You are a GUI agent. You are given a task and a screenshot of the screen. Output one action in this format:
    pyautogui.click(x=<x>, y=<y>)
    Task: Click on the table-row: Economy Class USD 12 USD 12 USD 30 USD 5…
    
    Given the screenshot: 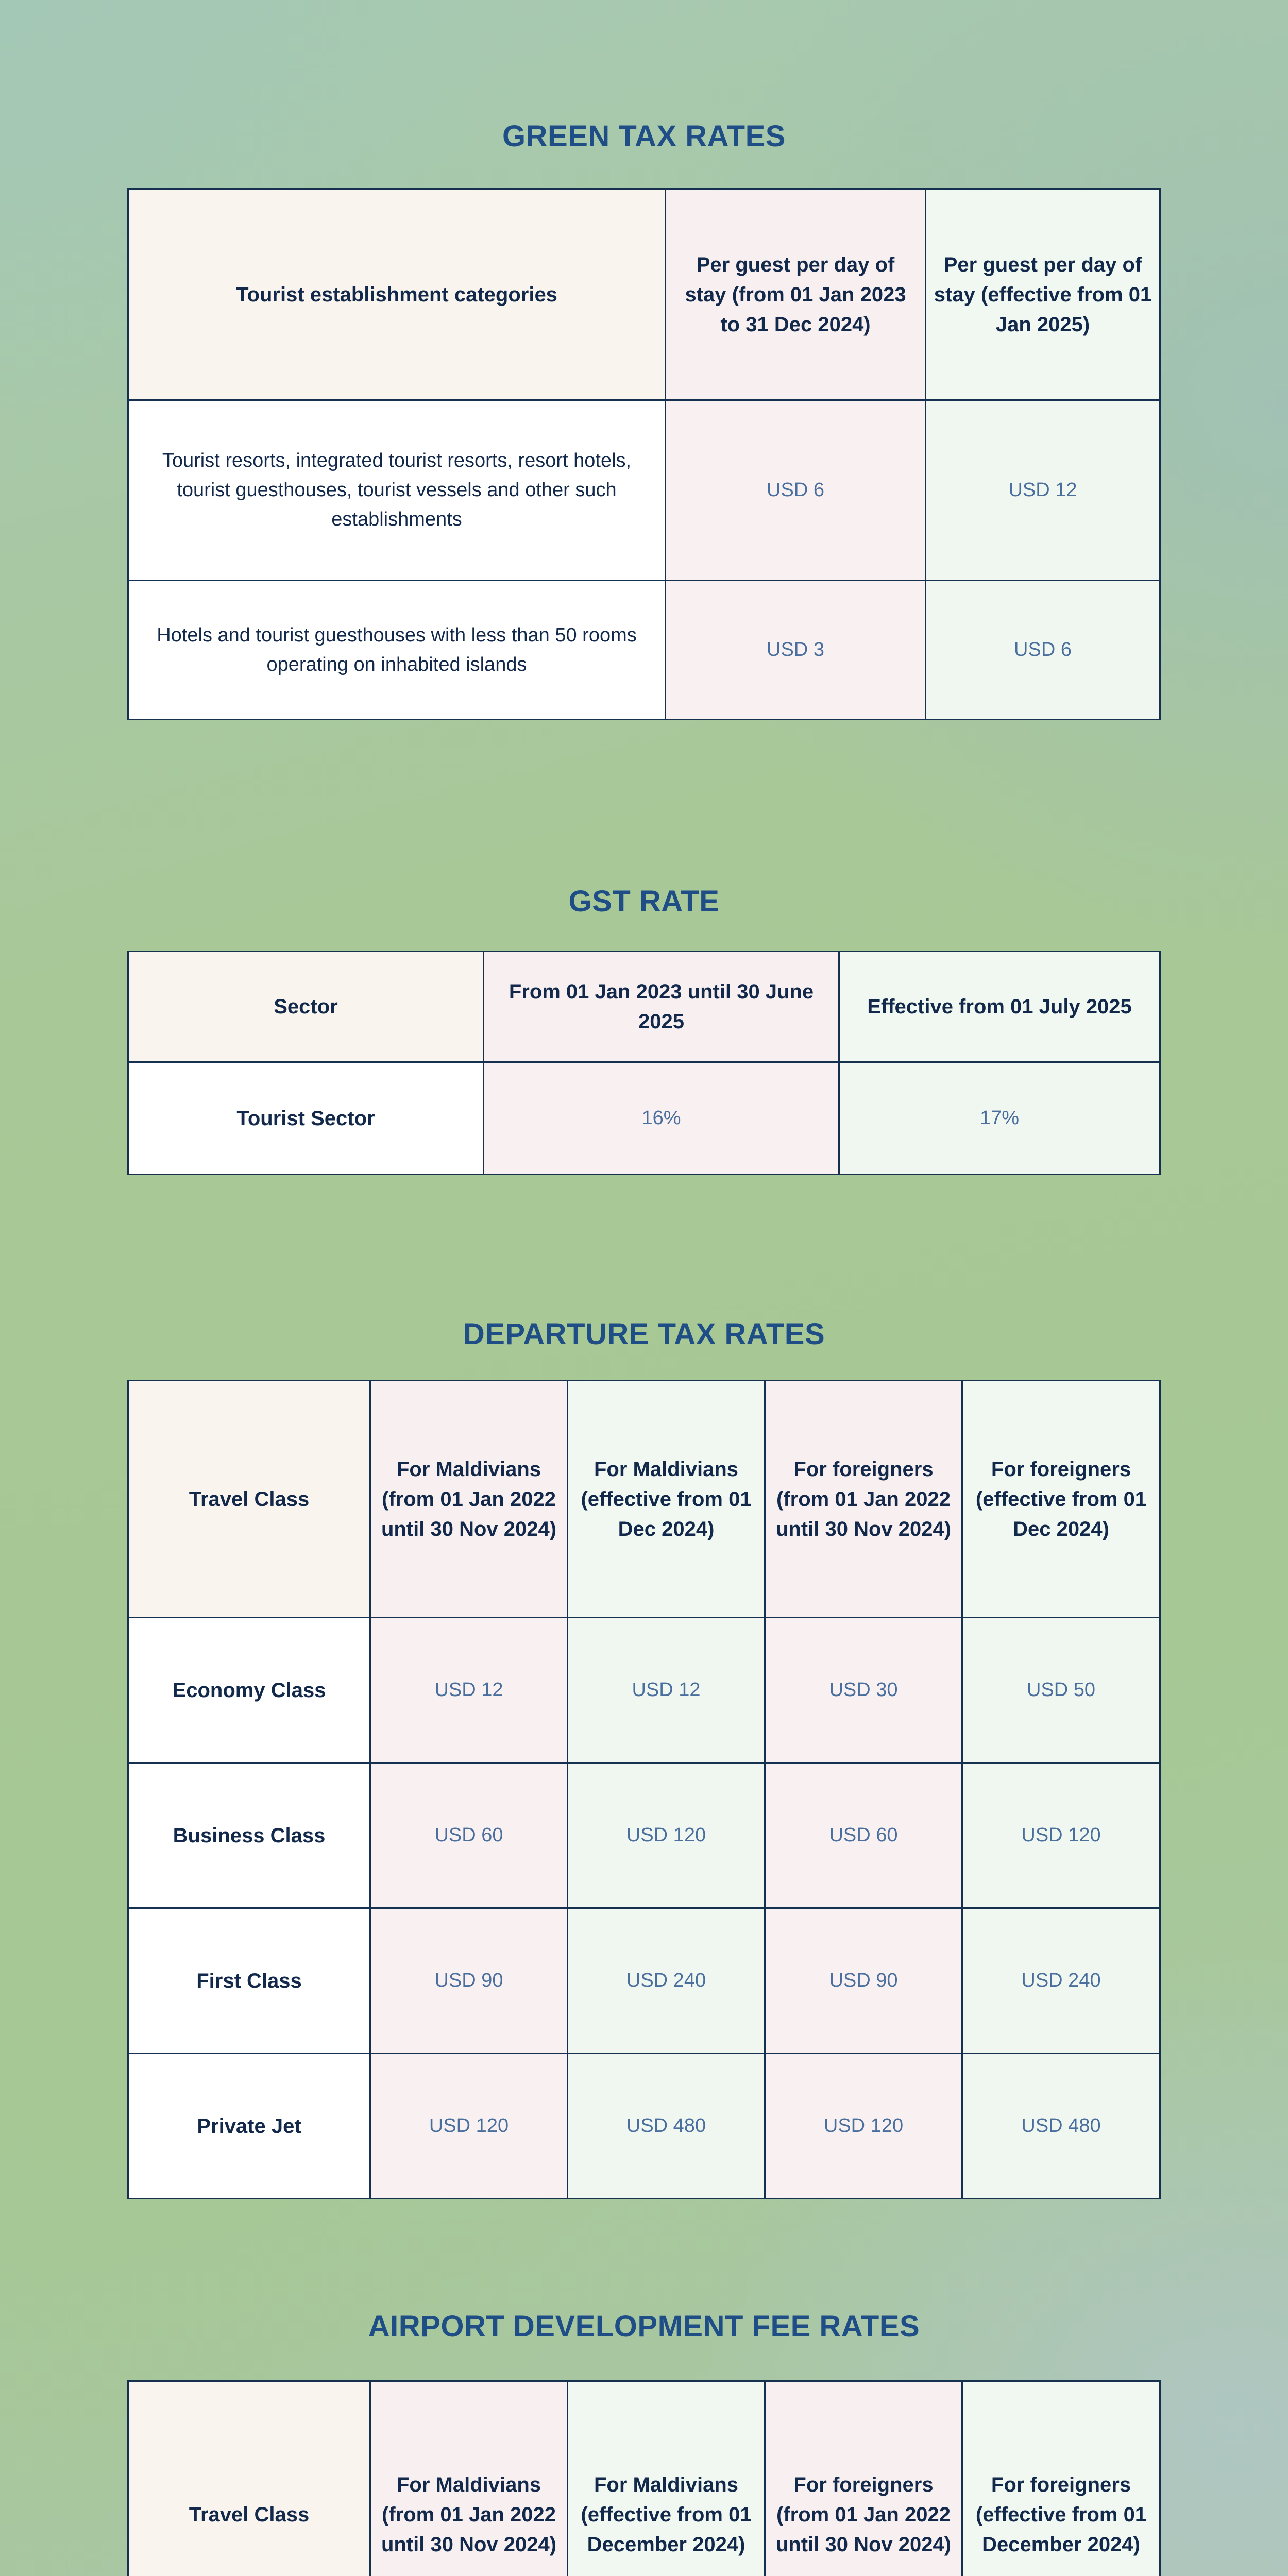 What is the action you would take?
    pyautogui.click(x=644, y=1690)
    